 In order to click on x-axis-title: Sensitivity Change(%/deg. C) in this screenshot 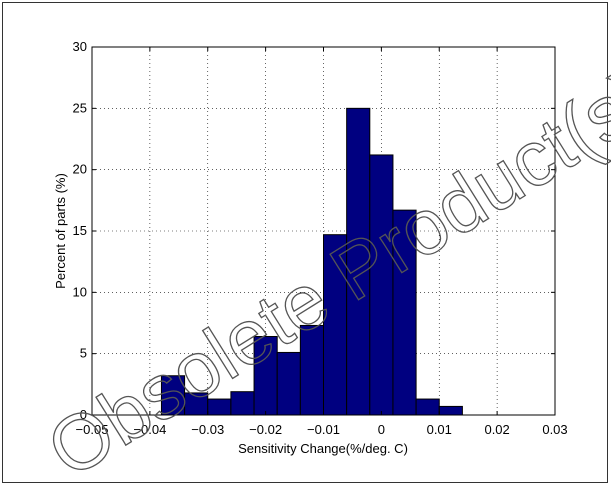, I will do `click(323, 448)`.